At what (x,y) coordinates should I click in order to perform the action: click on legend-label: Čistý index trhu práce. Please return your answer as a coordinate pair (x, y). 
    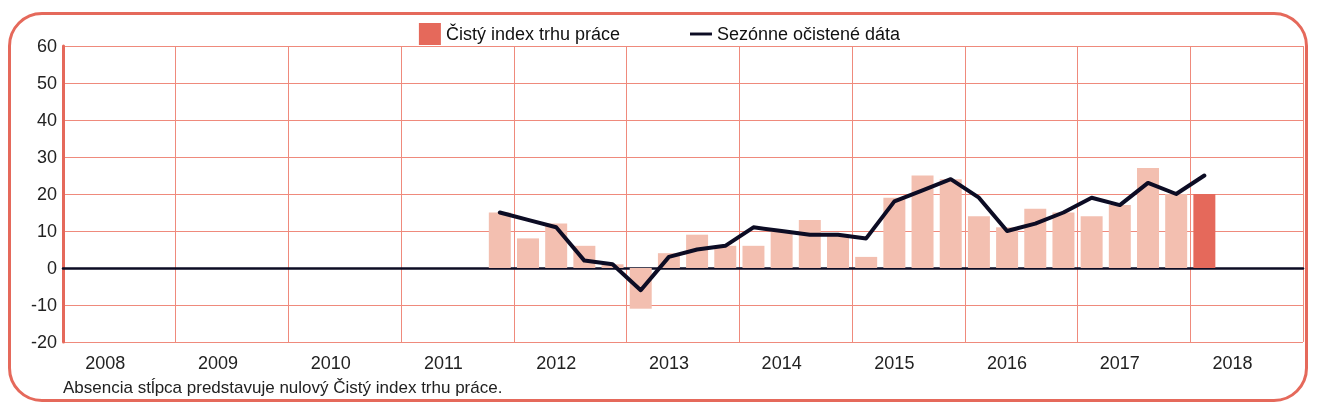
    Looking at the image, I should click on (532, 33).